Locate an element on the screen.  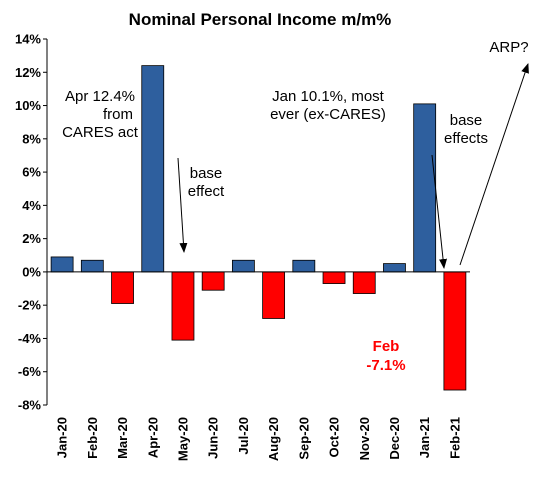
x-tick-label: Jan-21 is located at coordinates (424, 437).